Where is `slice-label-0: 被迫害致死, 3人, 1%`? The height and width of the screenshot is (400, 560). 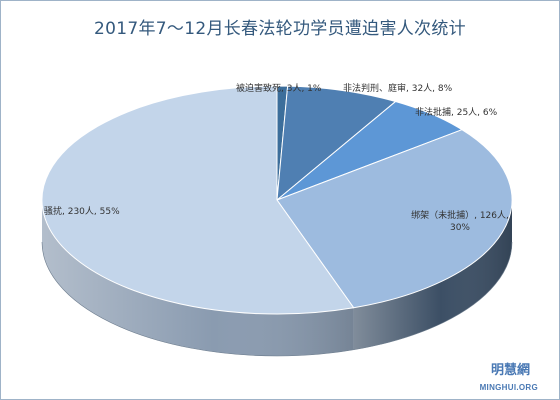 slice-label-0: 被迫害致死, 3人, 1% is located at coordinates (279, 88).